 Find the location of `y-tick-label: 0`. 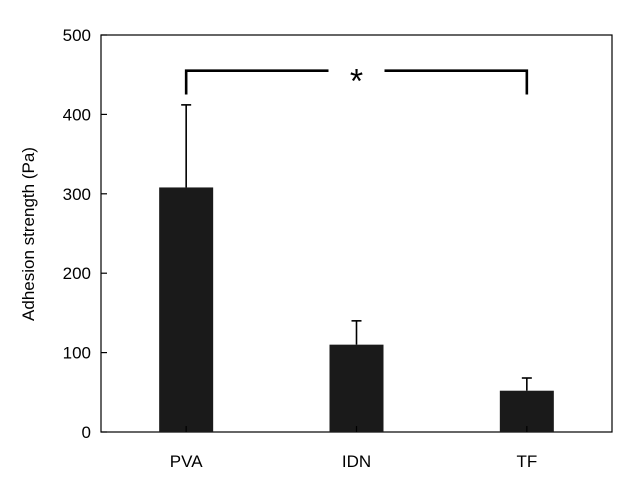

y-tick-label: 0 is located at coordinates (86, 432).